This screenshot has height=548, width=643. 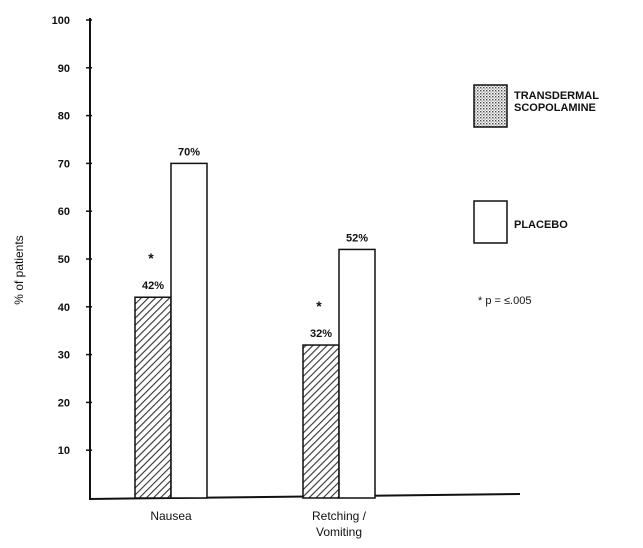 I want to click on y-tick-label: 80, so click(x=64, y=117).